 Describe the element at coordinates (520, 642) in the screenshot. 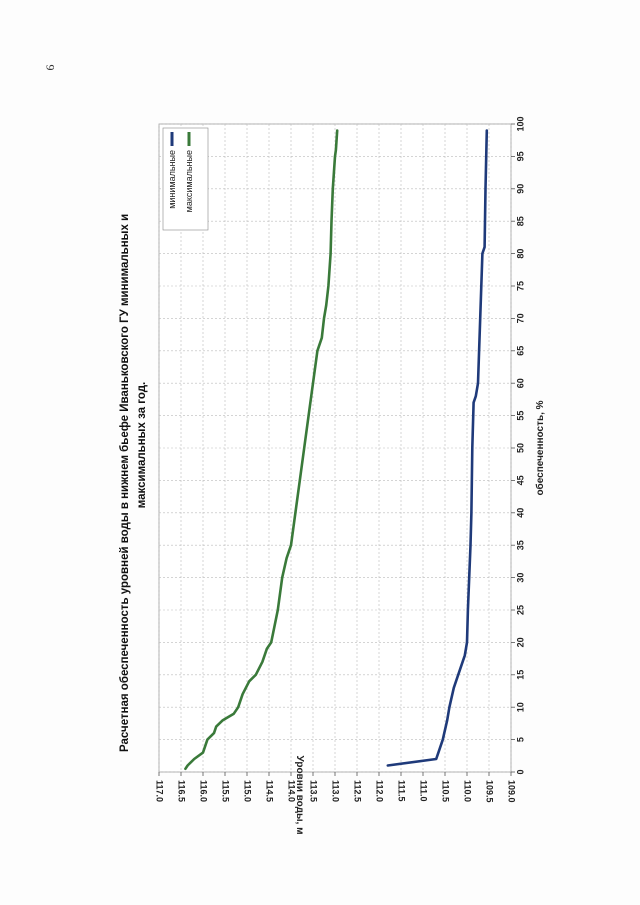

I see `x-tick-label: 20` at that location.